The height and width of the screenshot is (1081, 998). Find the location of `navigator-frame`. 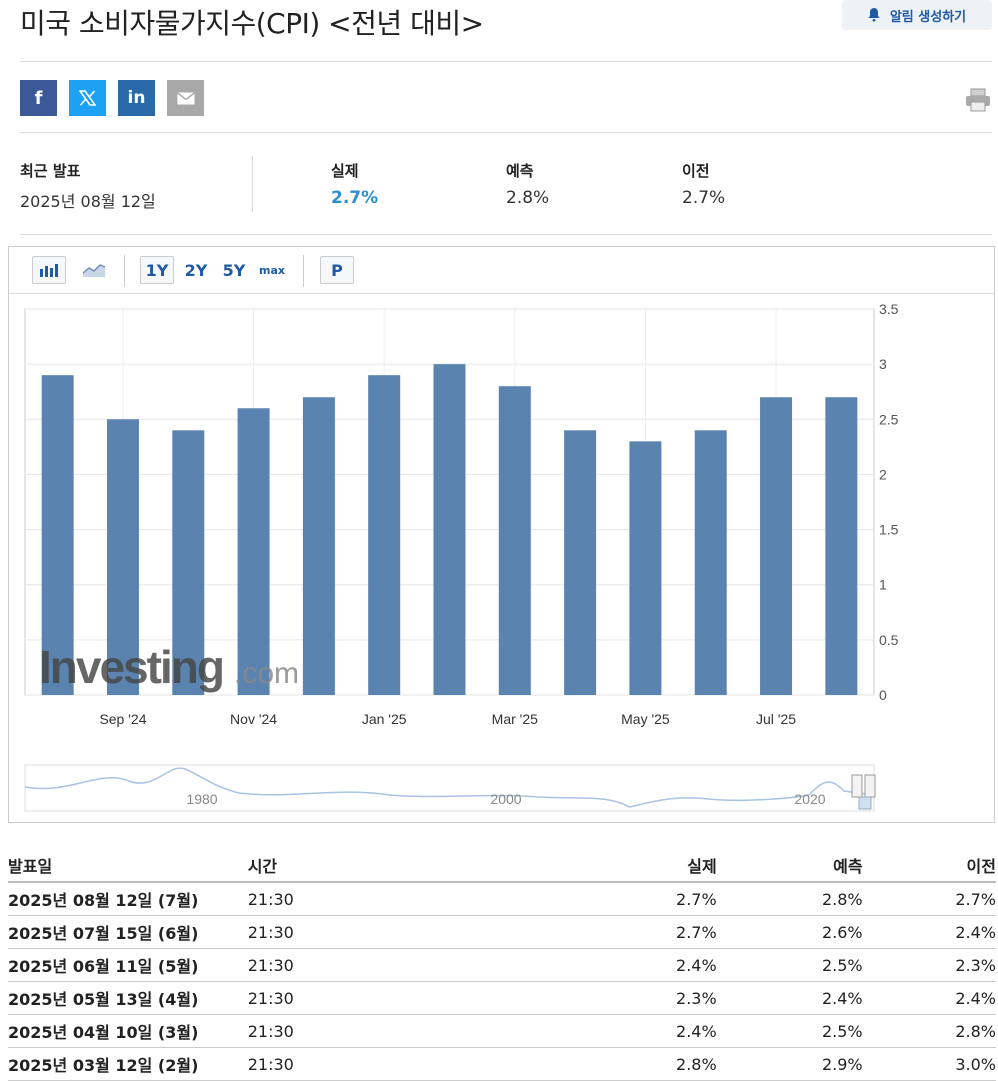

navigator-frame is located at coordinates (449, 788).